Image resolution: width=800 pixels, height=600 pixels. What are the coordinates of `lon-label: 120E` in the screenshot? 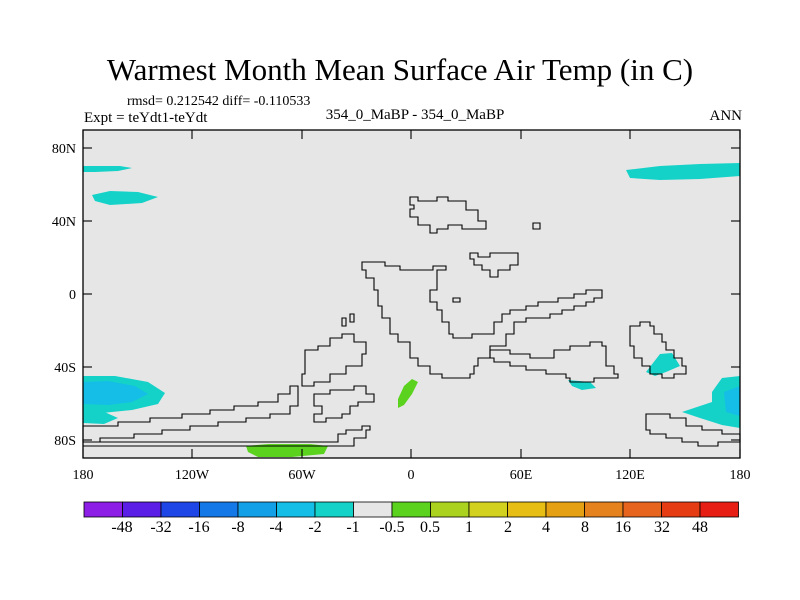 It's located at (630, 475).